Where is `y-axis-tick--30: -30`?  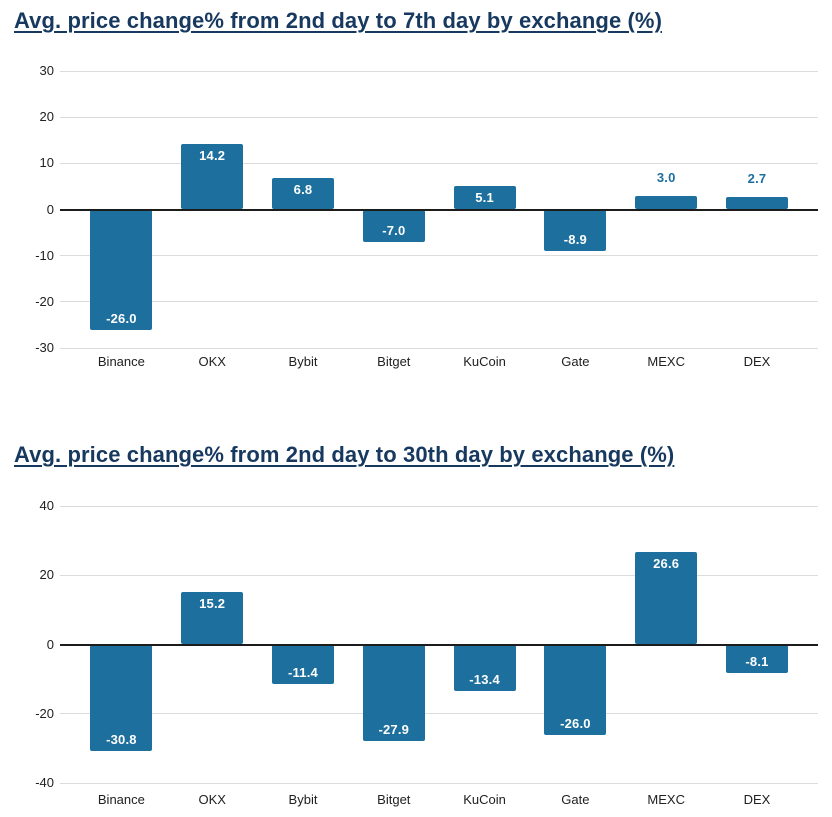 y-axis-tick--30: -30 is located at coordinates (44, 347).